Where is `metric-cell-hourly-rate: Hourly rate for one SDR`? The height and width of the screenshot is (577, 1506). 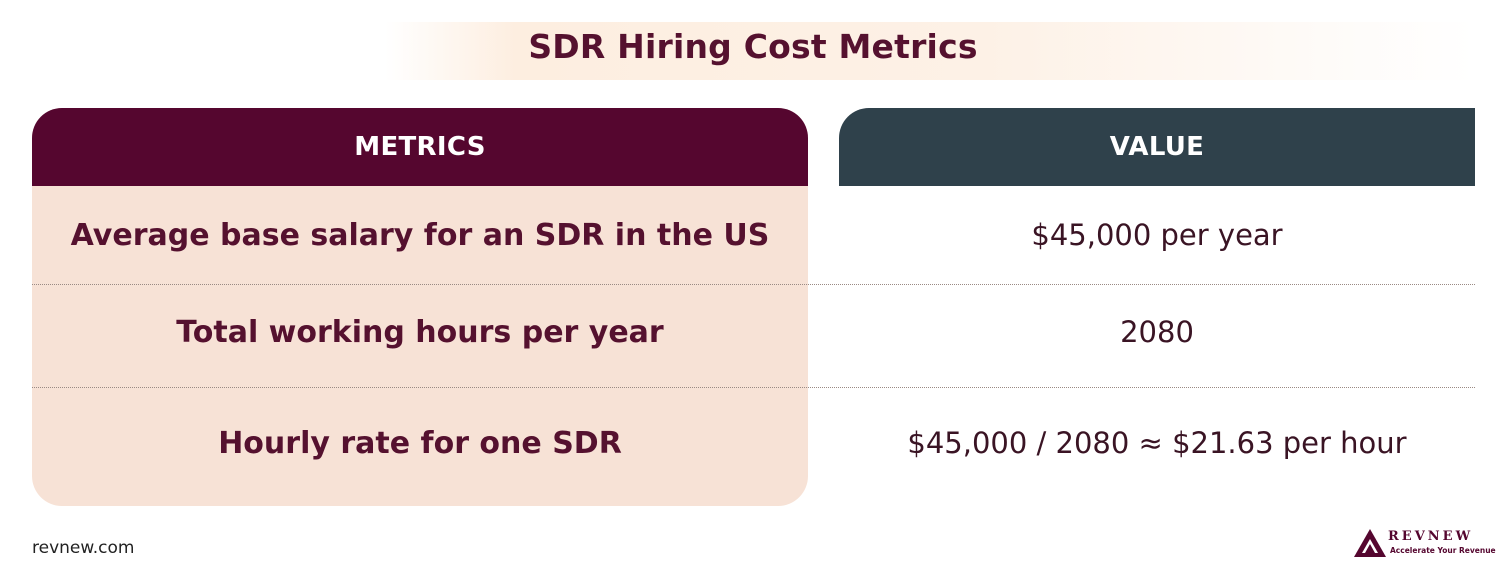
metric-cell-hourly-rate: Hourly rate for one SDR is located at coordinates (420, 443).